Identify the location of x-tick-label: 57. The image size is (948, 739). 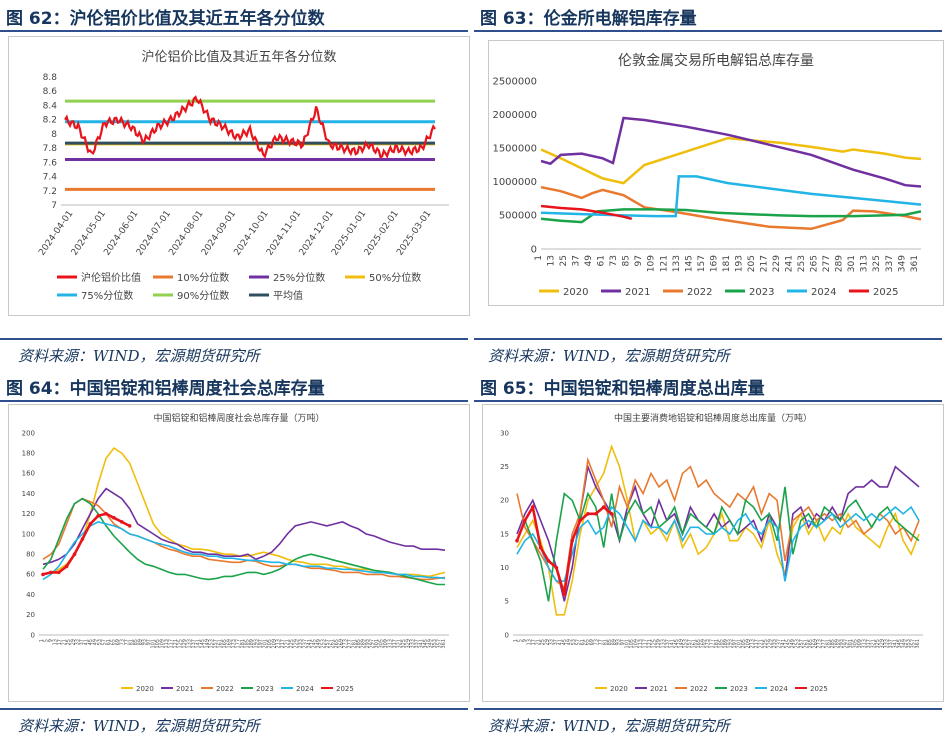
(105, 642).